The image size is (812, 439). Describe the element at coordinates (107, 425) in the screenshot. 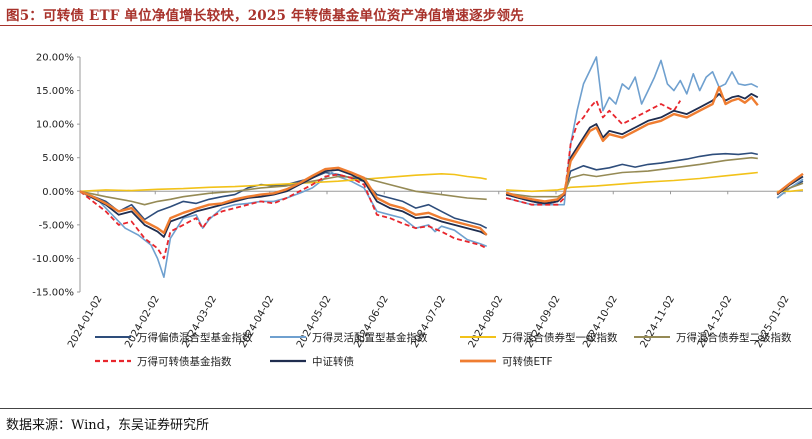

I see `source-note: 数据来源：Wind，东吴证券研究所` at that location.